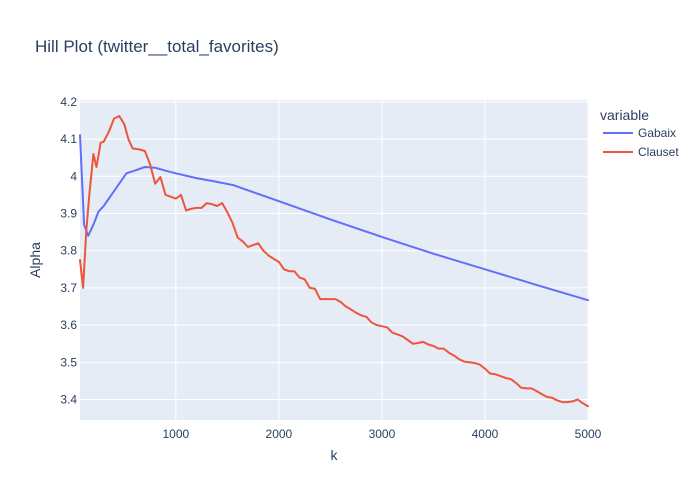  Describe the element at coordinates (279, 434) in the screenshot. I see `x-tick-label: 2000` at that location.